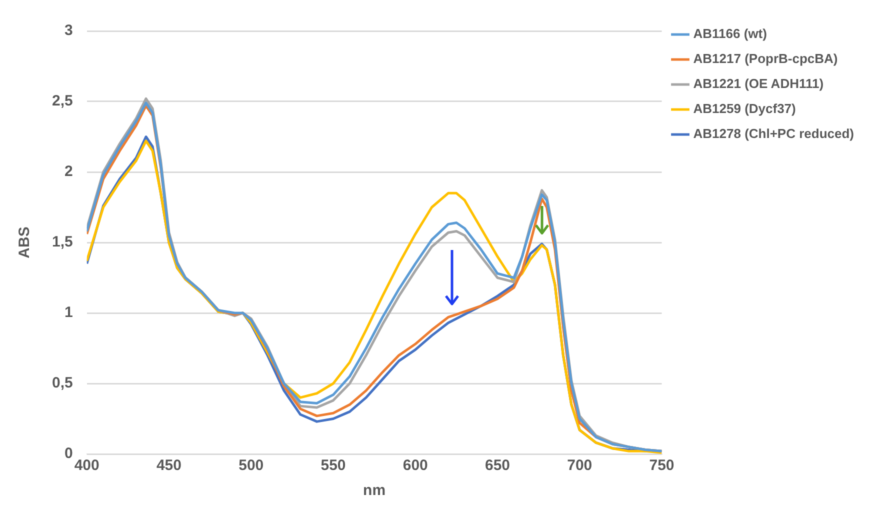 Image resolution: width=878 pixels, height=516 pixels. Describe the element at coordinates (68, 313) in the screenshot. I see `y-tick-label: 1` at that location.